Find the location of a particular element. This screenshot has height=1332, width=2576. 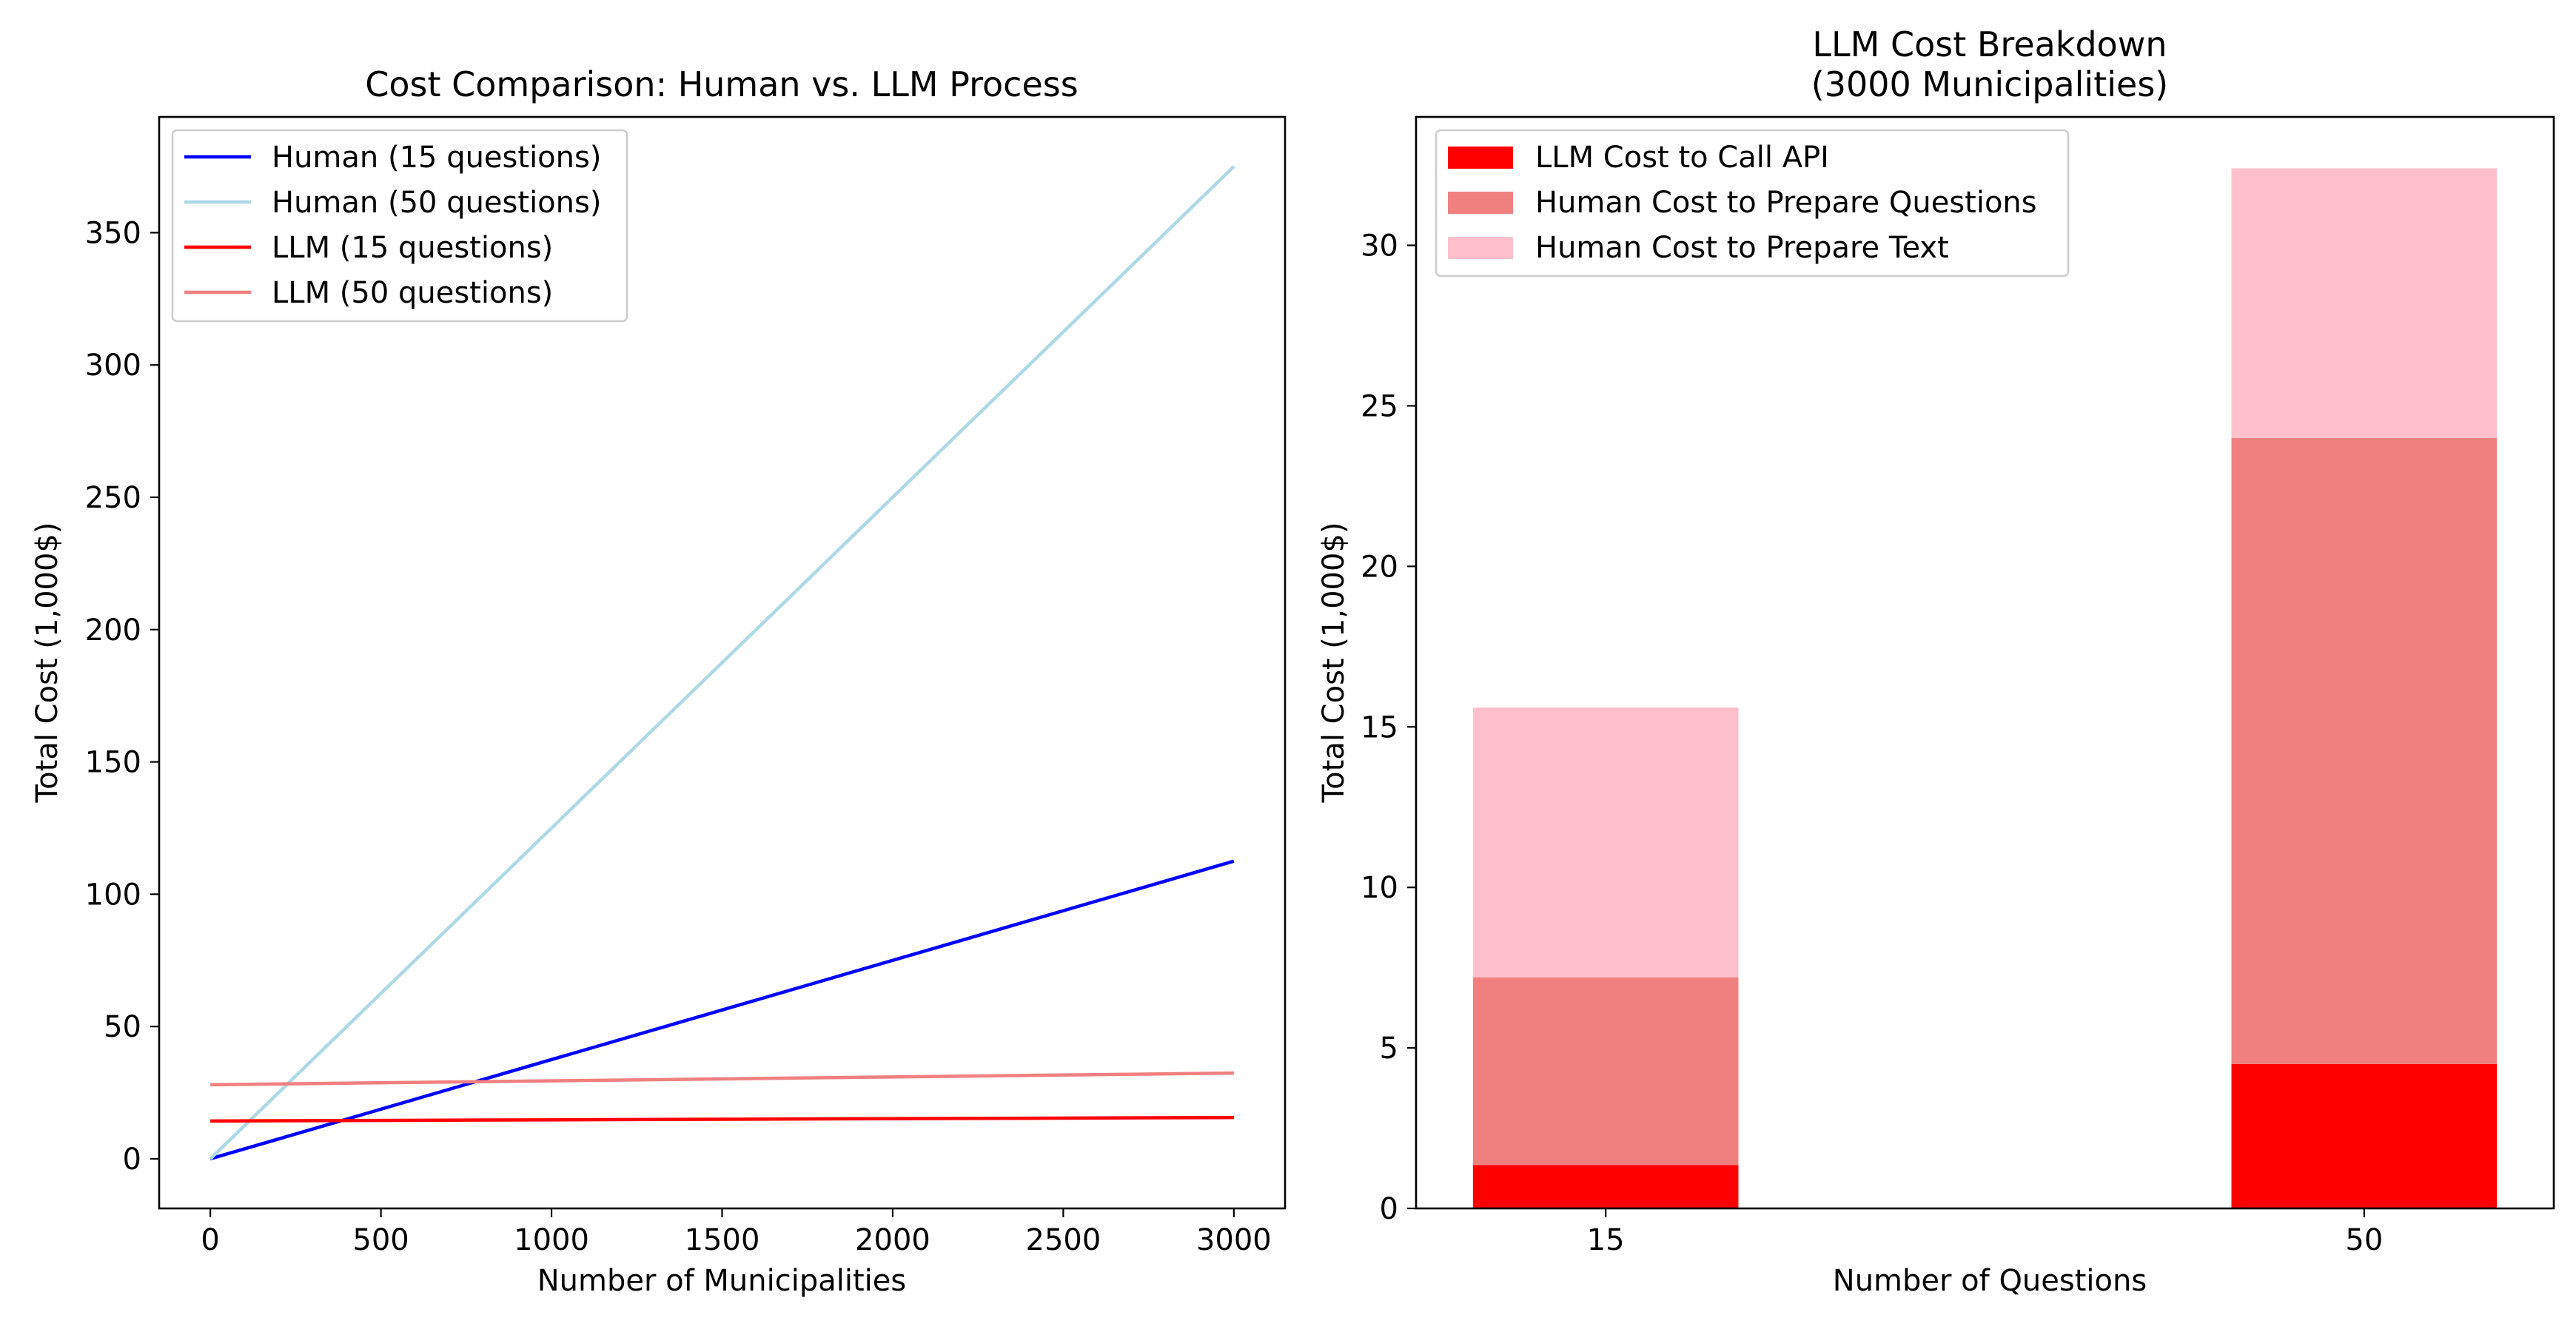

y-tick-label: 30 is located at coordinates (1379, 246).